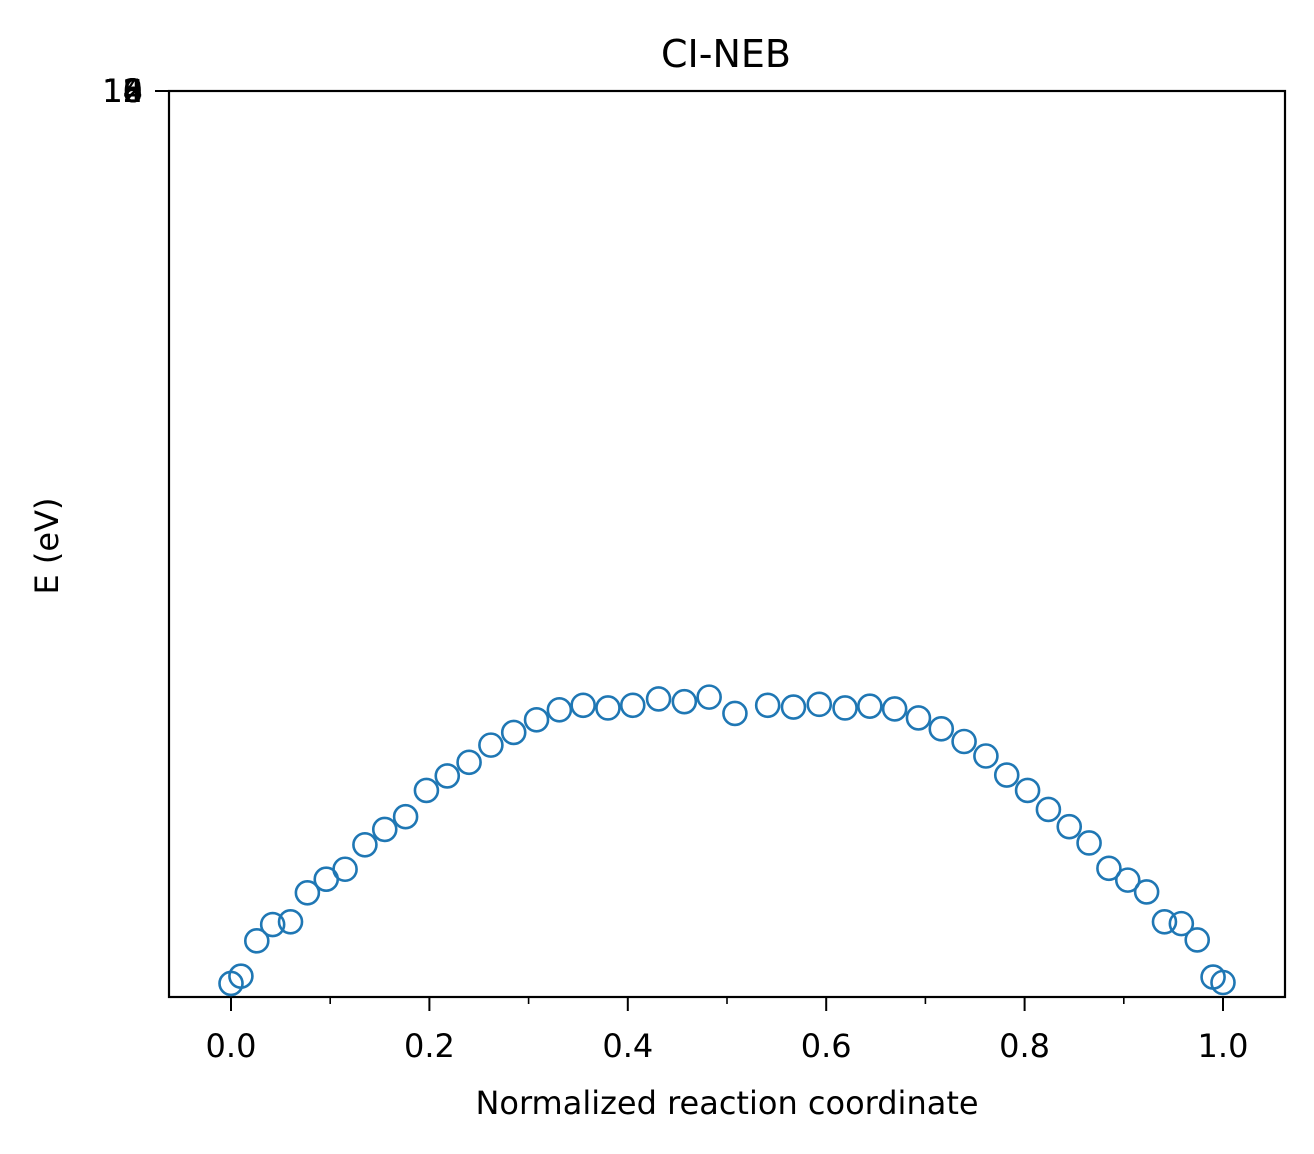  I want to click on x-tick-label: 0.4, so click(627, 1046).